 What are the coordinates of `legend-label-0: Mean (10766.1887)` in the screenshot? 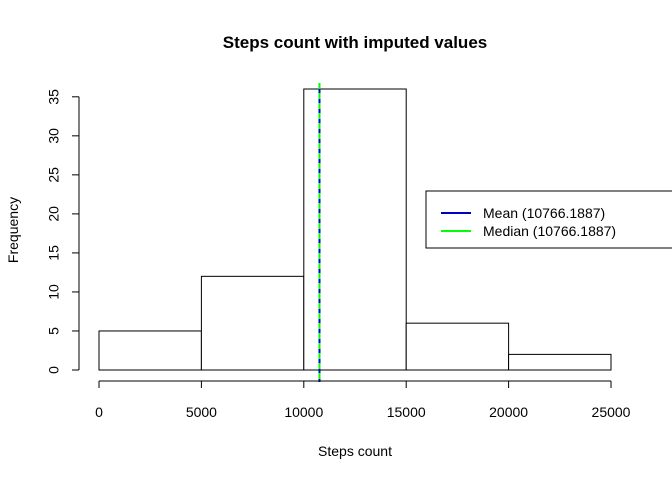 It's located at (544, 213).